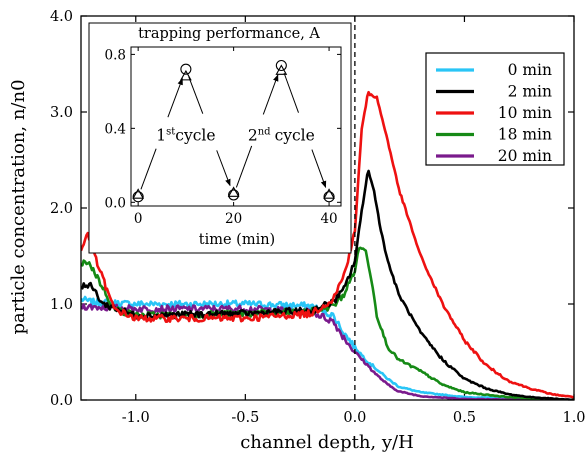 Image resolution: width=587 pixels, height=458 pixels. I want to click on y-tick-label: 1.0, so click(61, 305).